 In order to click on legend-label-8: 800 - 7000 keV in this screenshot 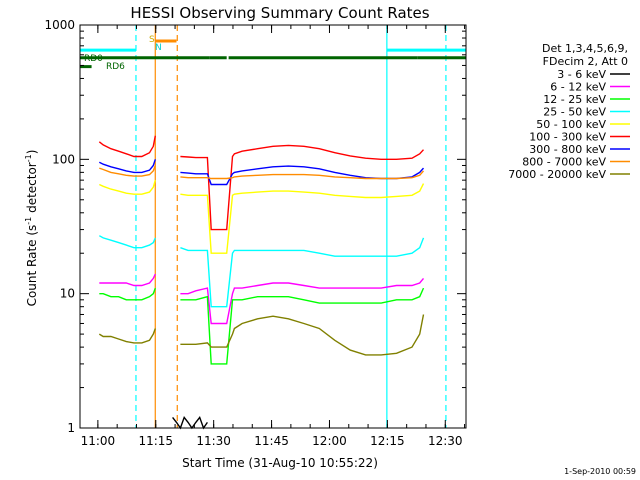, I will do `click(564, 162)`.